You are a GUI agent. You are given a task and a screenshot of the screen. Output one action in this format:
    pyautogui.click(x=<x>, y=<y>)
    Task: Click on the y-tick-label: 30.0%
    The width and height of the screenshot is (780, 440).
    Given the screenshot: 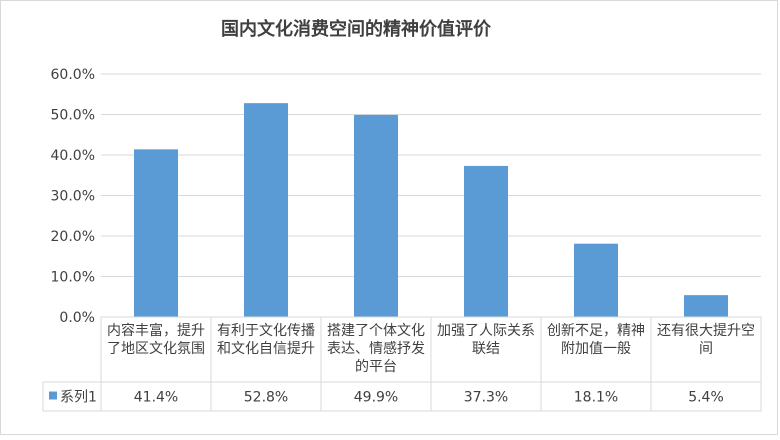 What is the action you would take?
    pyautogui.click(x=73, y=197)
    